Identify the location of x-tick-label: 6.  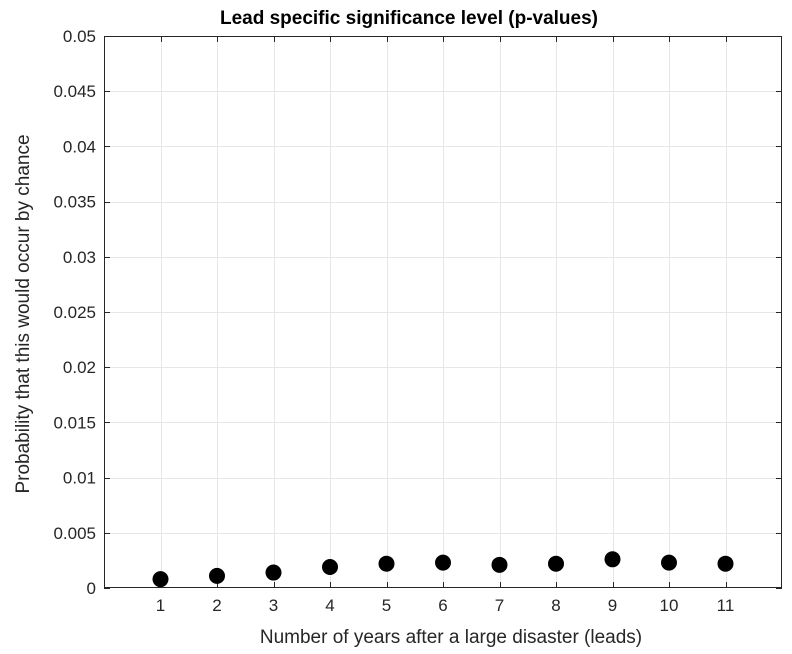
(442, 605).